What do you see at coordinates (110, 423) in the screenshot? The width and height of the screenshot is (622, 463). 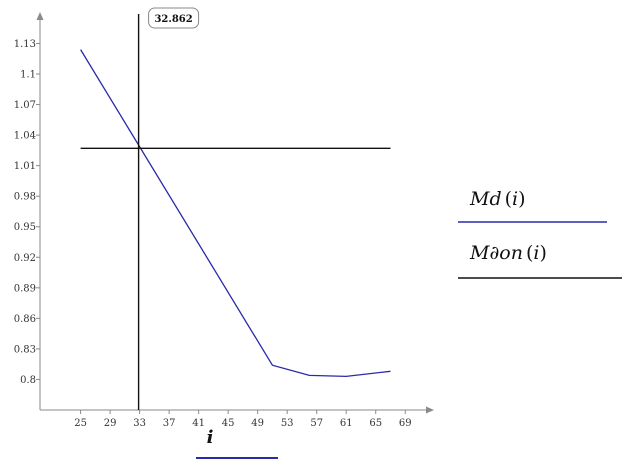 I see `x-tick-label: 29` at bounding box center [110, 423].